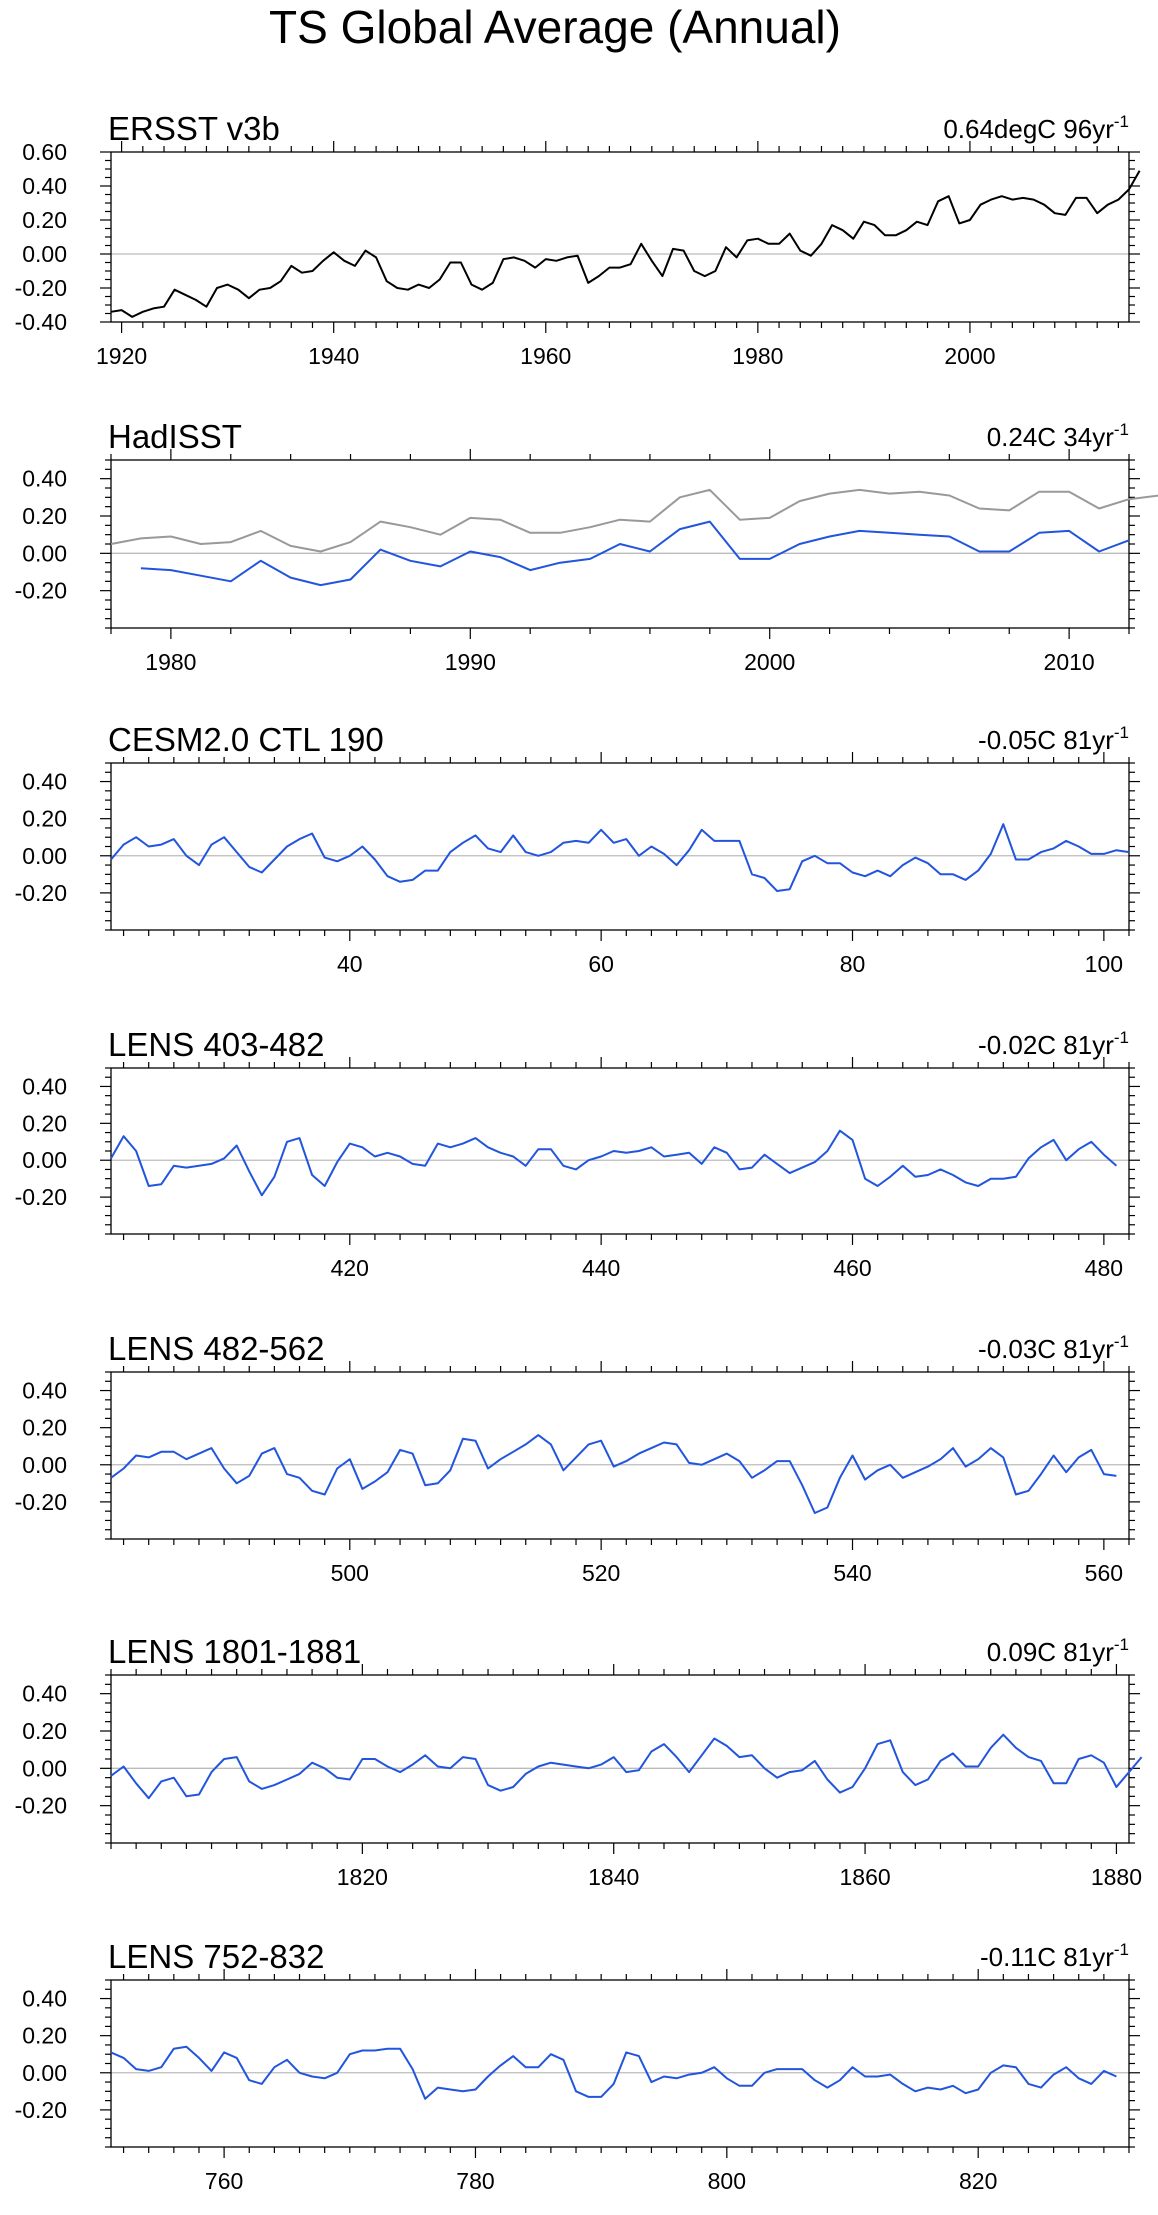 This screenshot has height=2215, width=1158. I want to click on panel-title: LENS 752-832, so click(216, 1956).